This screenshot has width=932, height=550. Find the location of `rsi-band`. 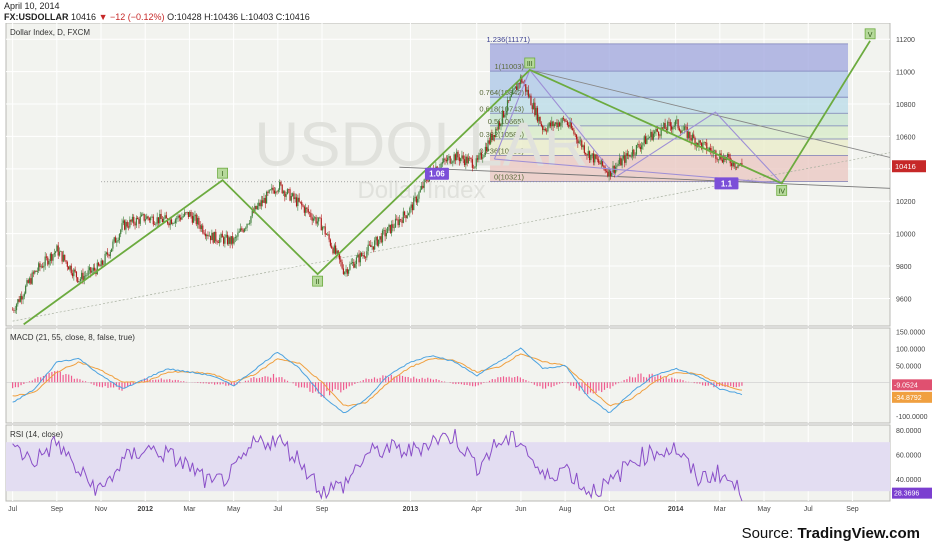

rsi-band is located at coordinates (448, 467).